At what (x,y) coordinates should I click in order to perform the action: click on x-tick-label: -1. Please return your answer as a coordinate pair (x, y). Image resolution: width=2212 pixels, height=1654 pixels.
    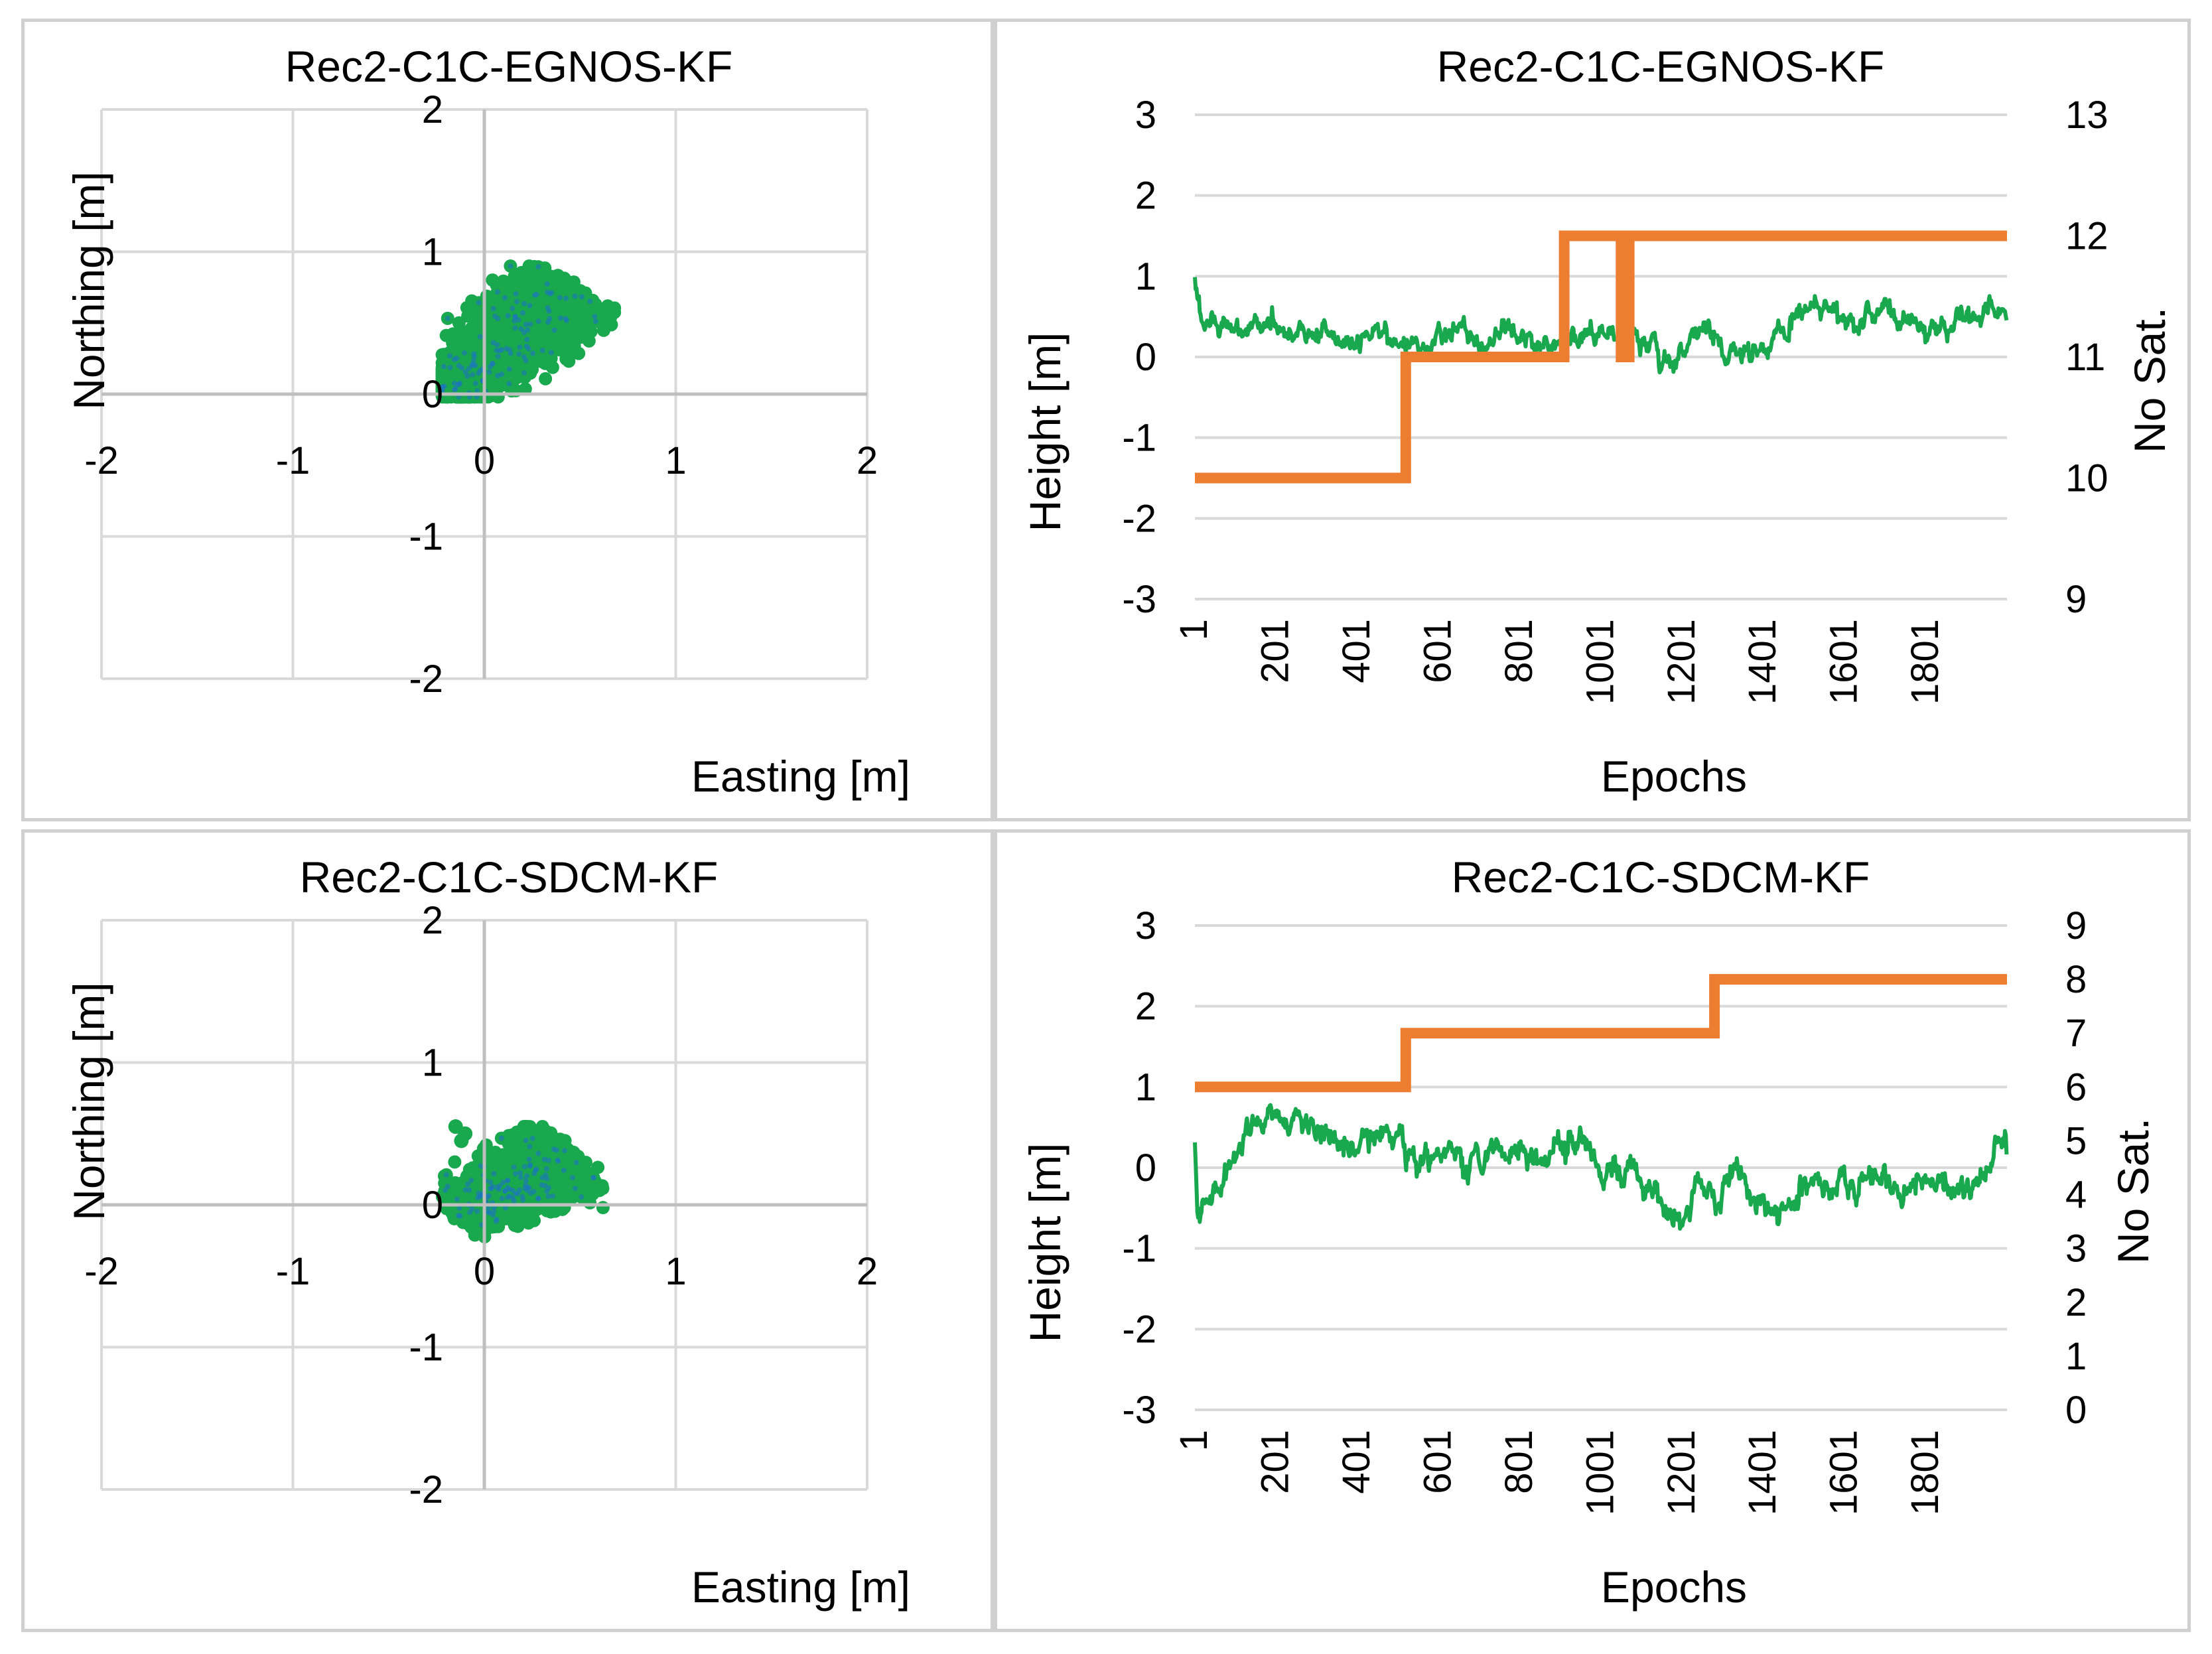
    Looking at the image, I should click on (293, 1271).